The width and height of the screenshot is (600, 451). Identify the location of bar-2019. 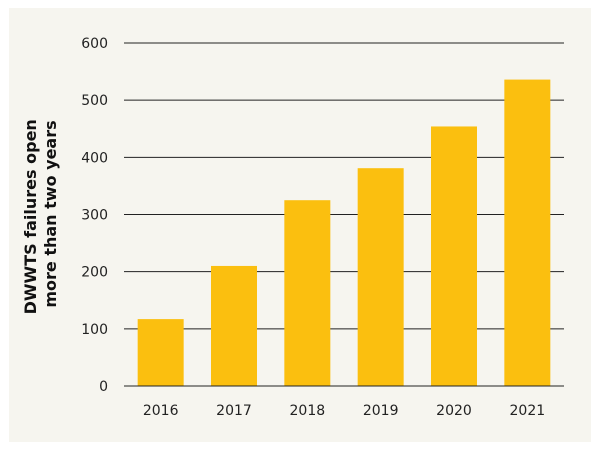
(380, 277).